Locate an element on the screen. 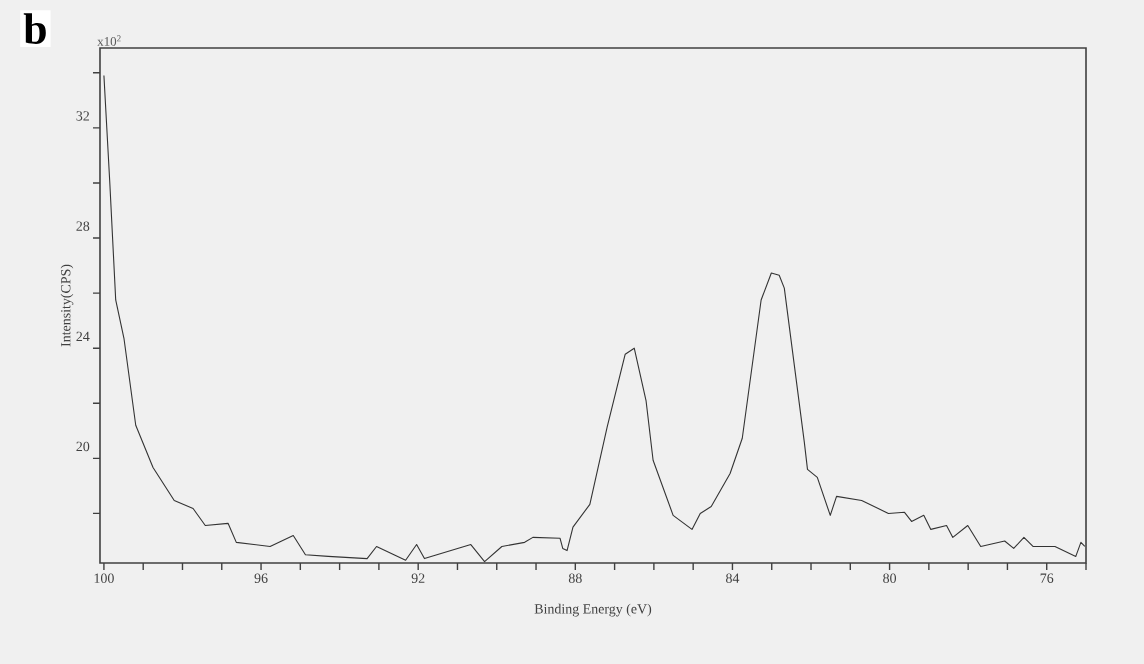 This screenshot has height=664, width=1144. x-tick-label: 92 is located at coordinates (418, 578).